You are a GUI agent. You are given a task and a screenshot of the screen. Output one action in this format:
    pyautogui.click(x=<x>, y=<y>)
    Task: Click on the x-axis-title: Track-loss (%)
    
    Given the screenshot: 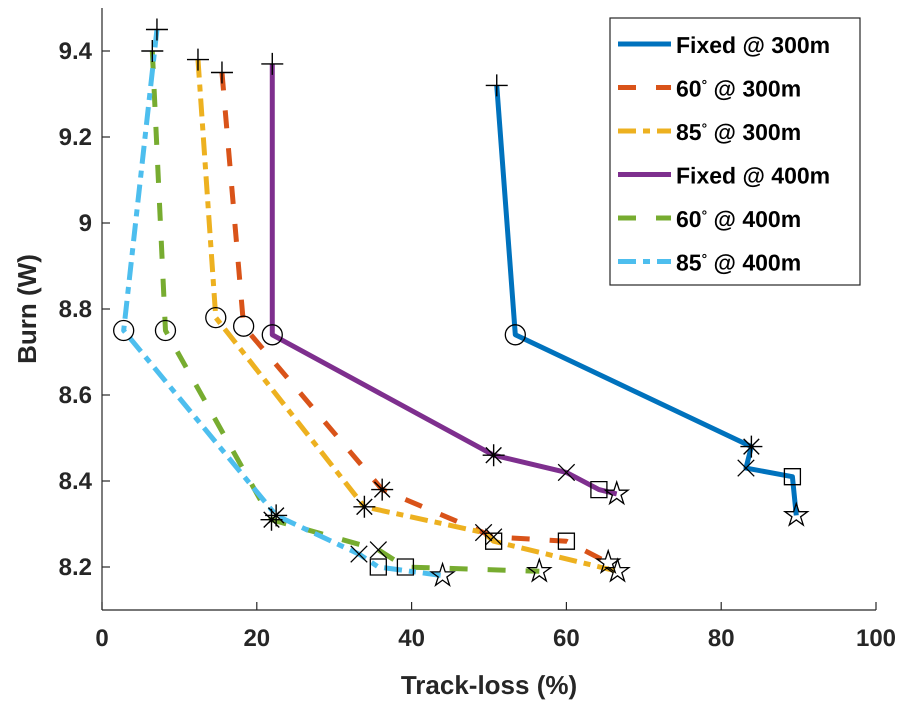 What is the action you would take?
    pyautogui.click(x=489, y=685)
    